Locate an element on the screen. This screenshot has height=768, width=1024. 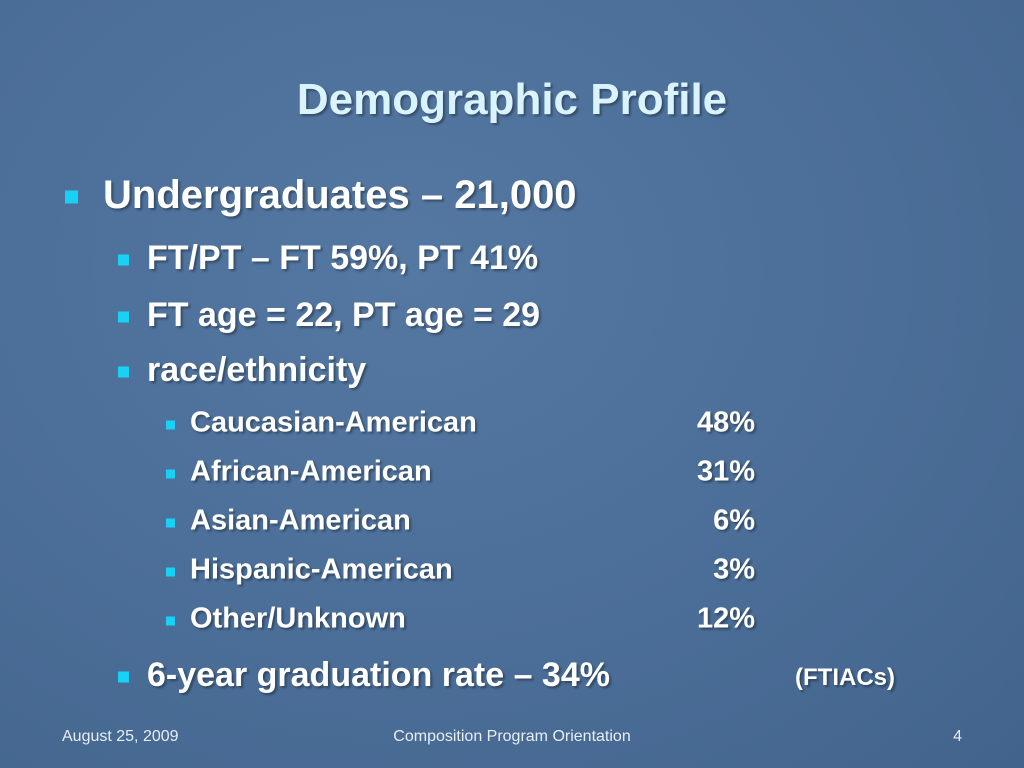
bullet-text: race/ethnicity is located at coordinates (257, 370).